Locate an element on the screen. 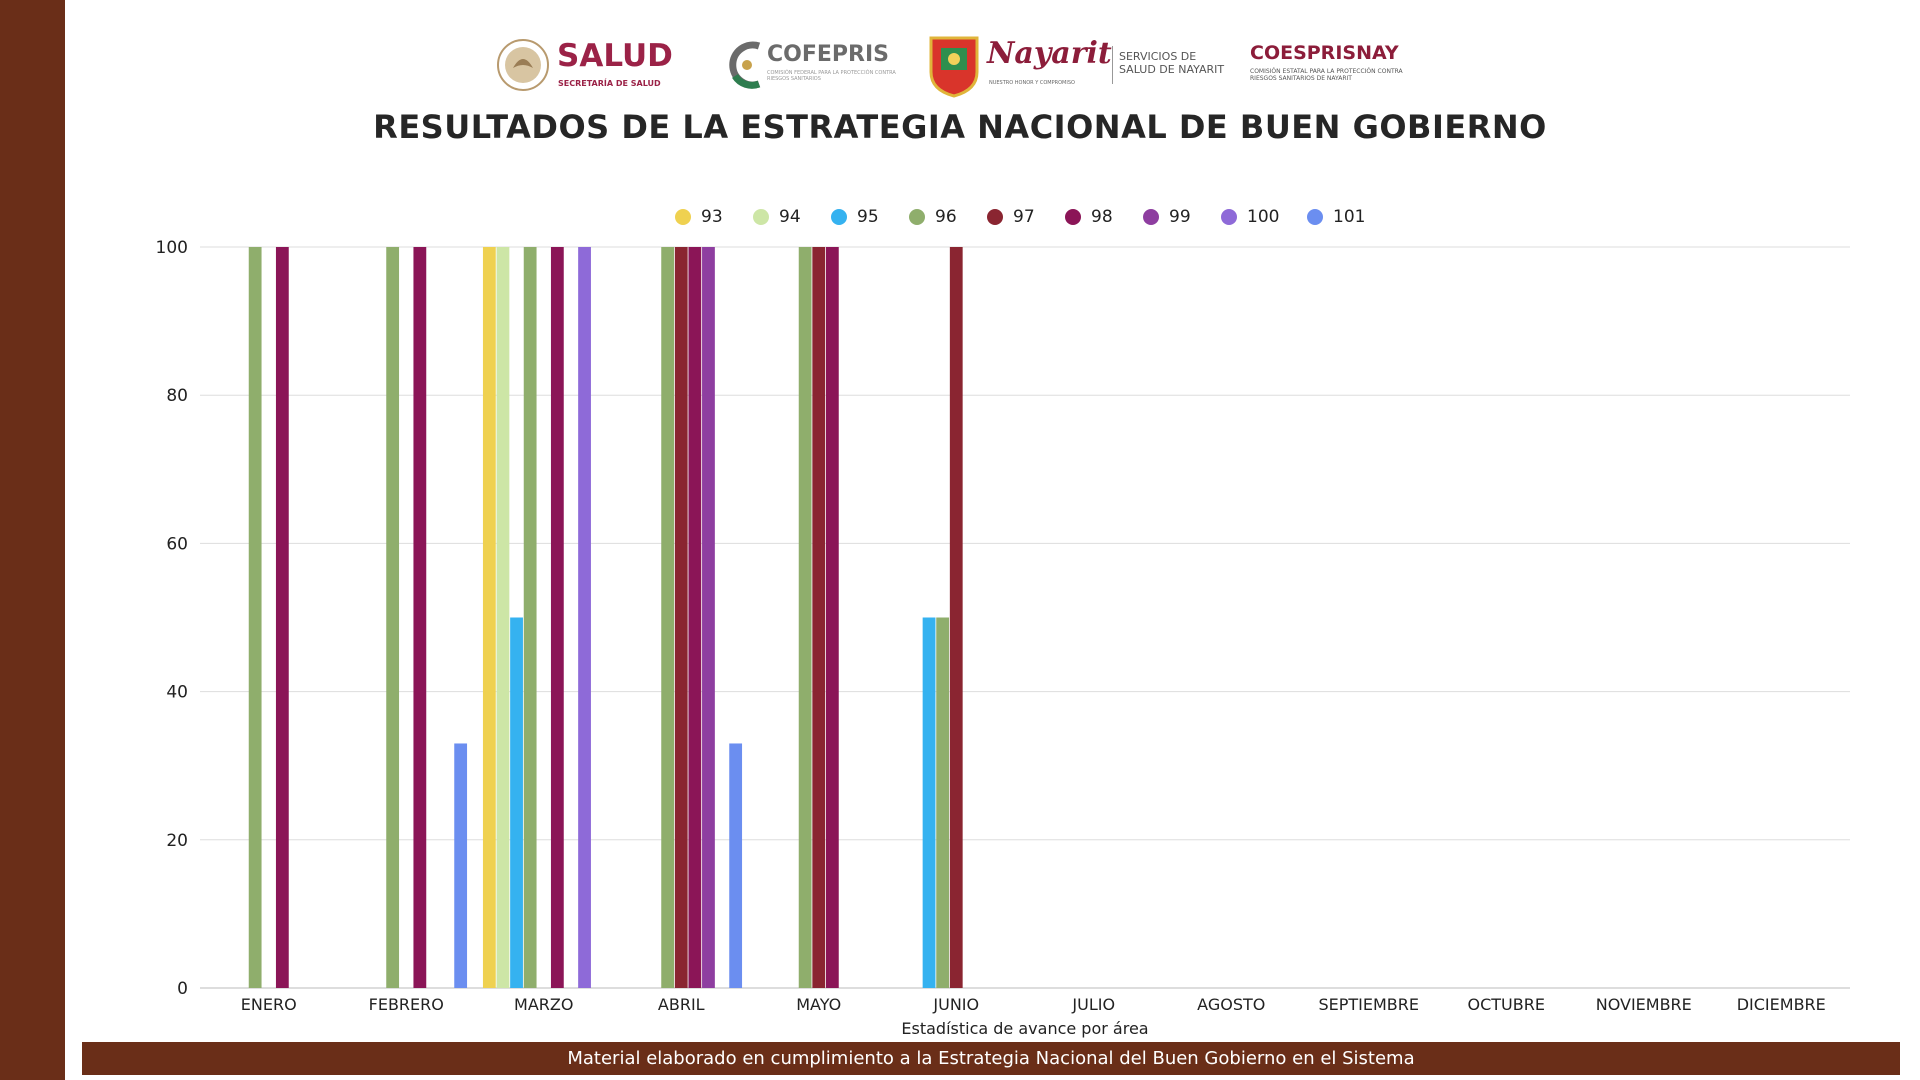 This screenshot has height=1080, width=1920. salud-subtitle: SECRETARÍA DE SALUD is located at coordinates (609, 83).